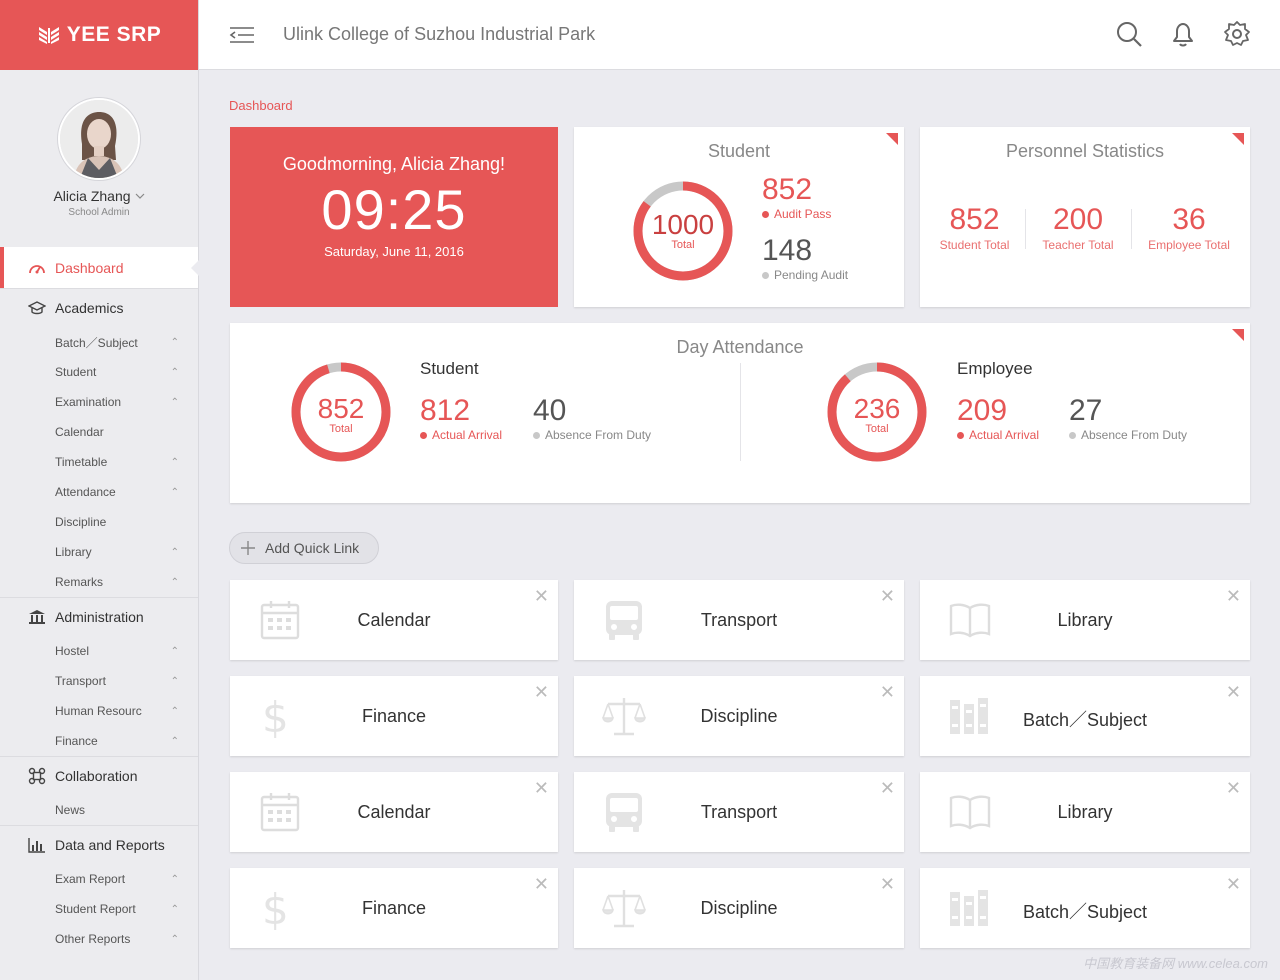  Describe the element at coordinates (99, 810) in the screenshot. I see `sidebar-item-news: News` at that location.